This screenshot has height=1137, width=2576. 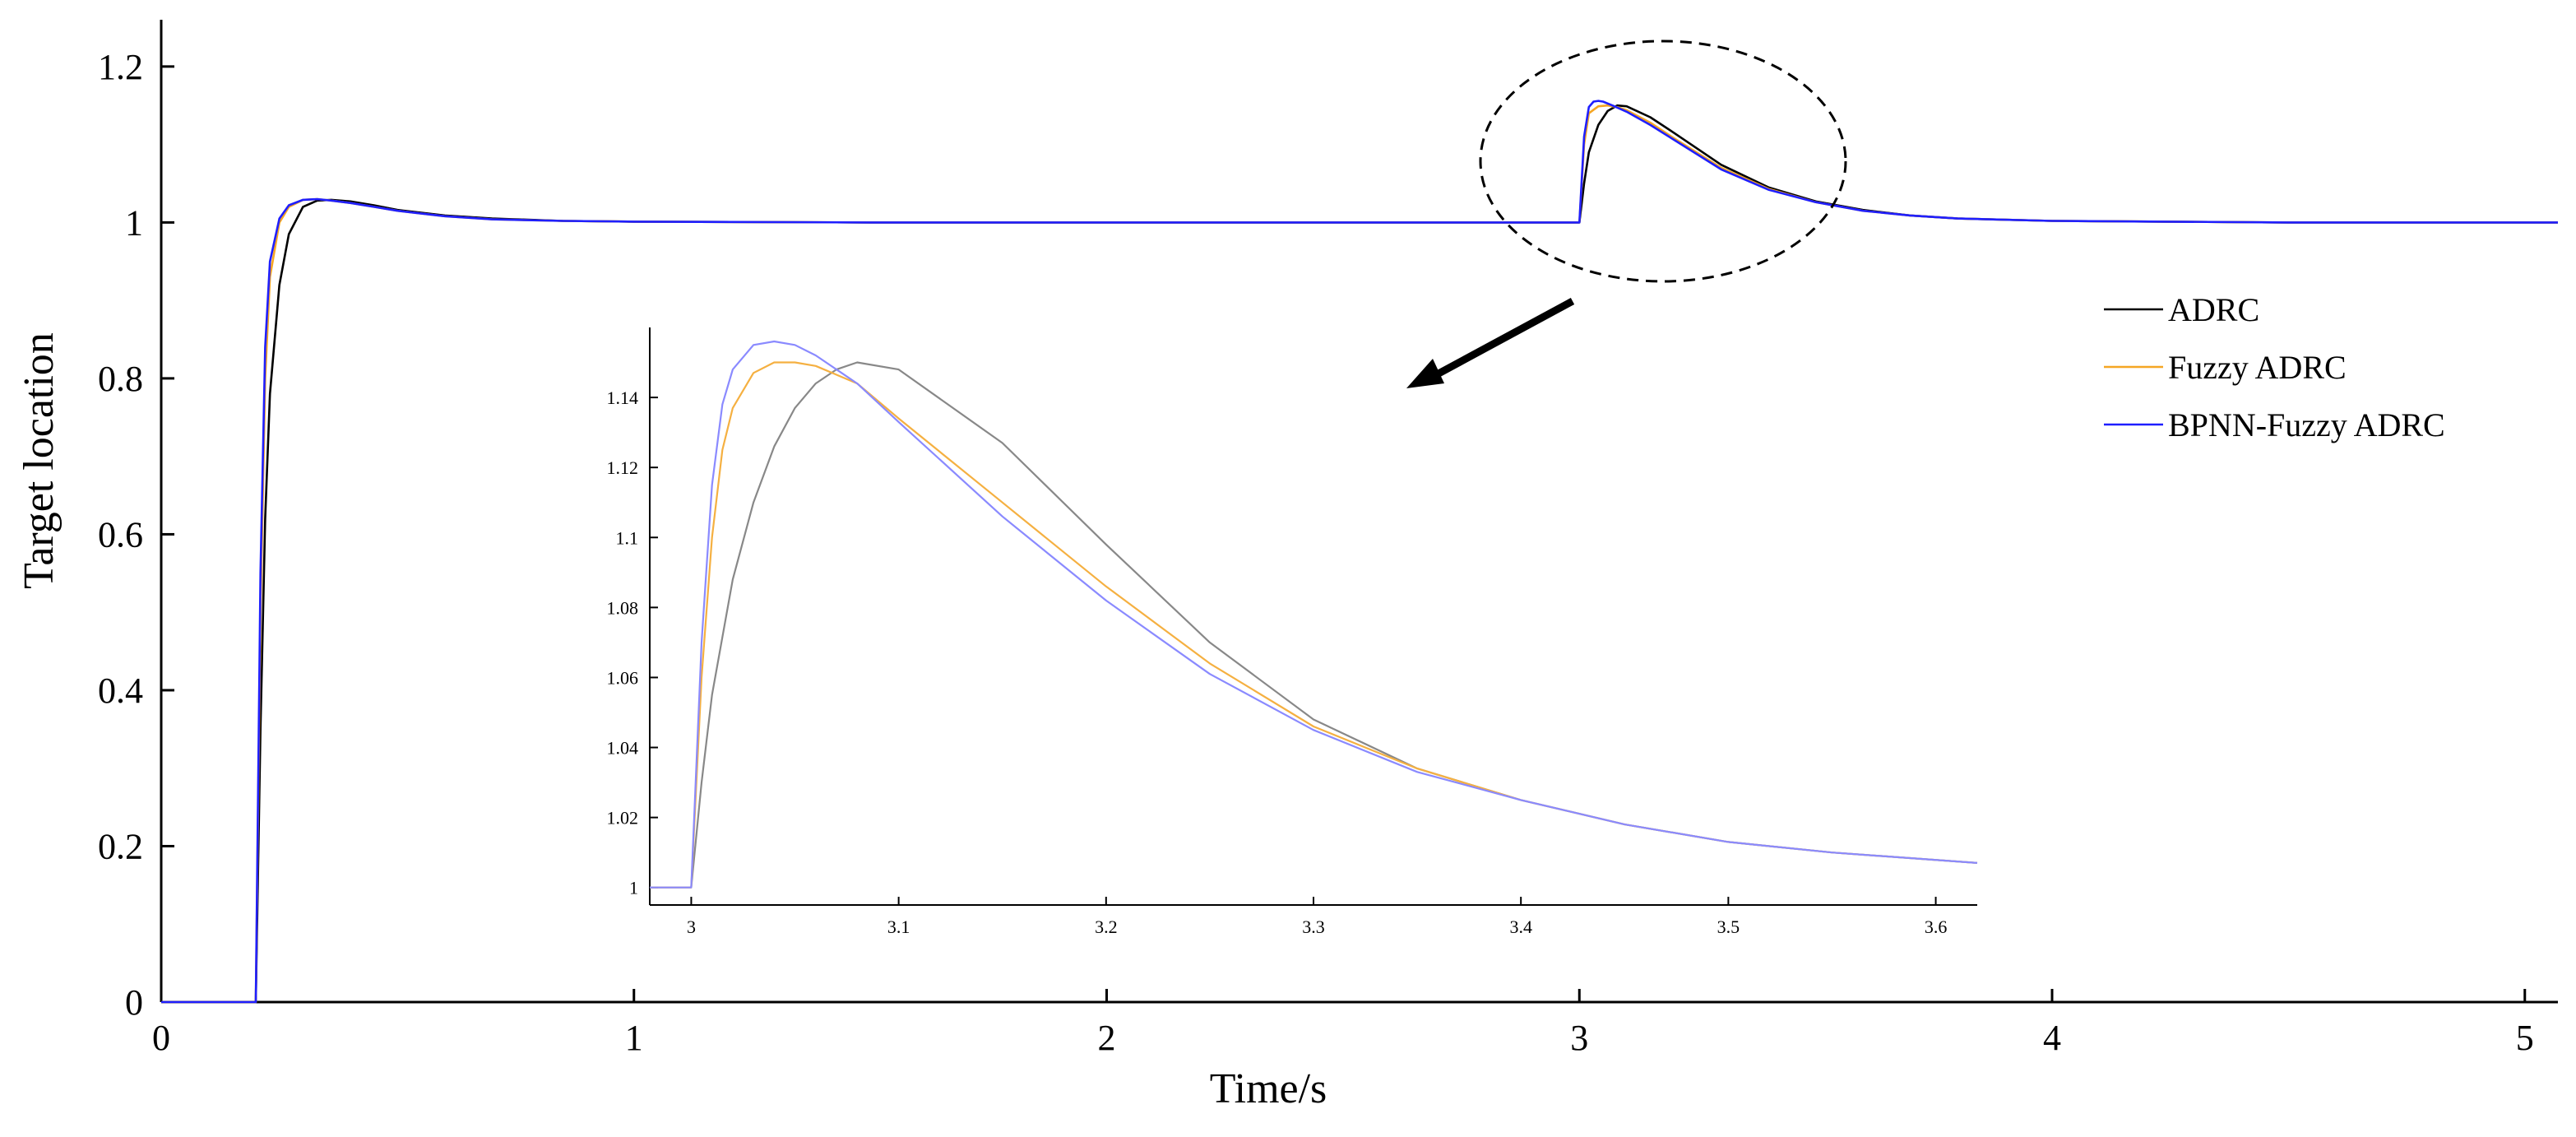 I want to click on inset-x-tick-label: 3.3, so click(x=1314, y=927).